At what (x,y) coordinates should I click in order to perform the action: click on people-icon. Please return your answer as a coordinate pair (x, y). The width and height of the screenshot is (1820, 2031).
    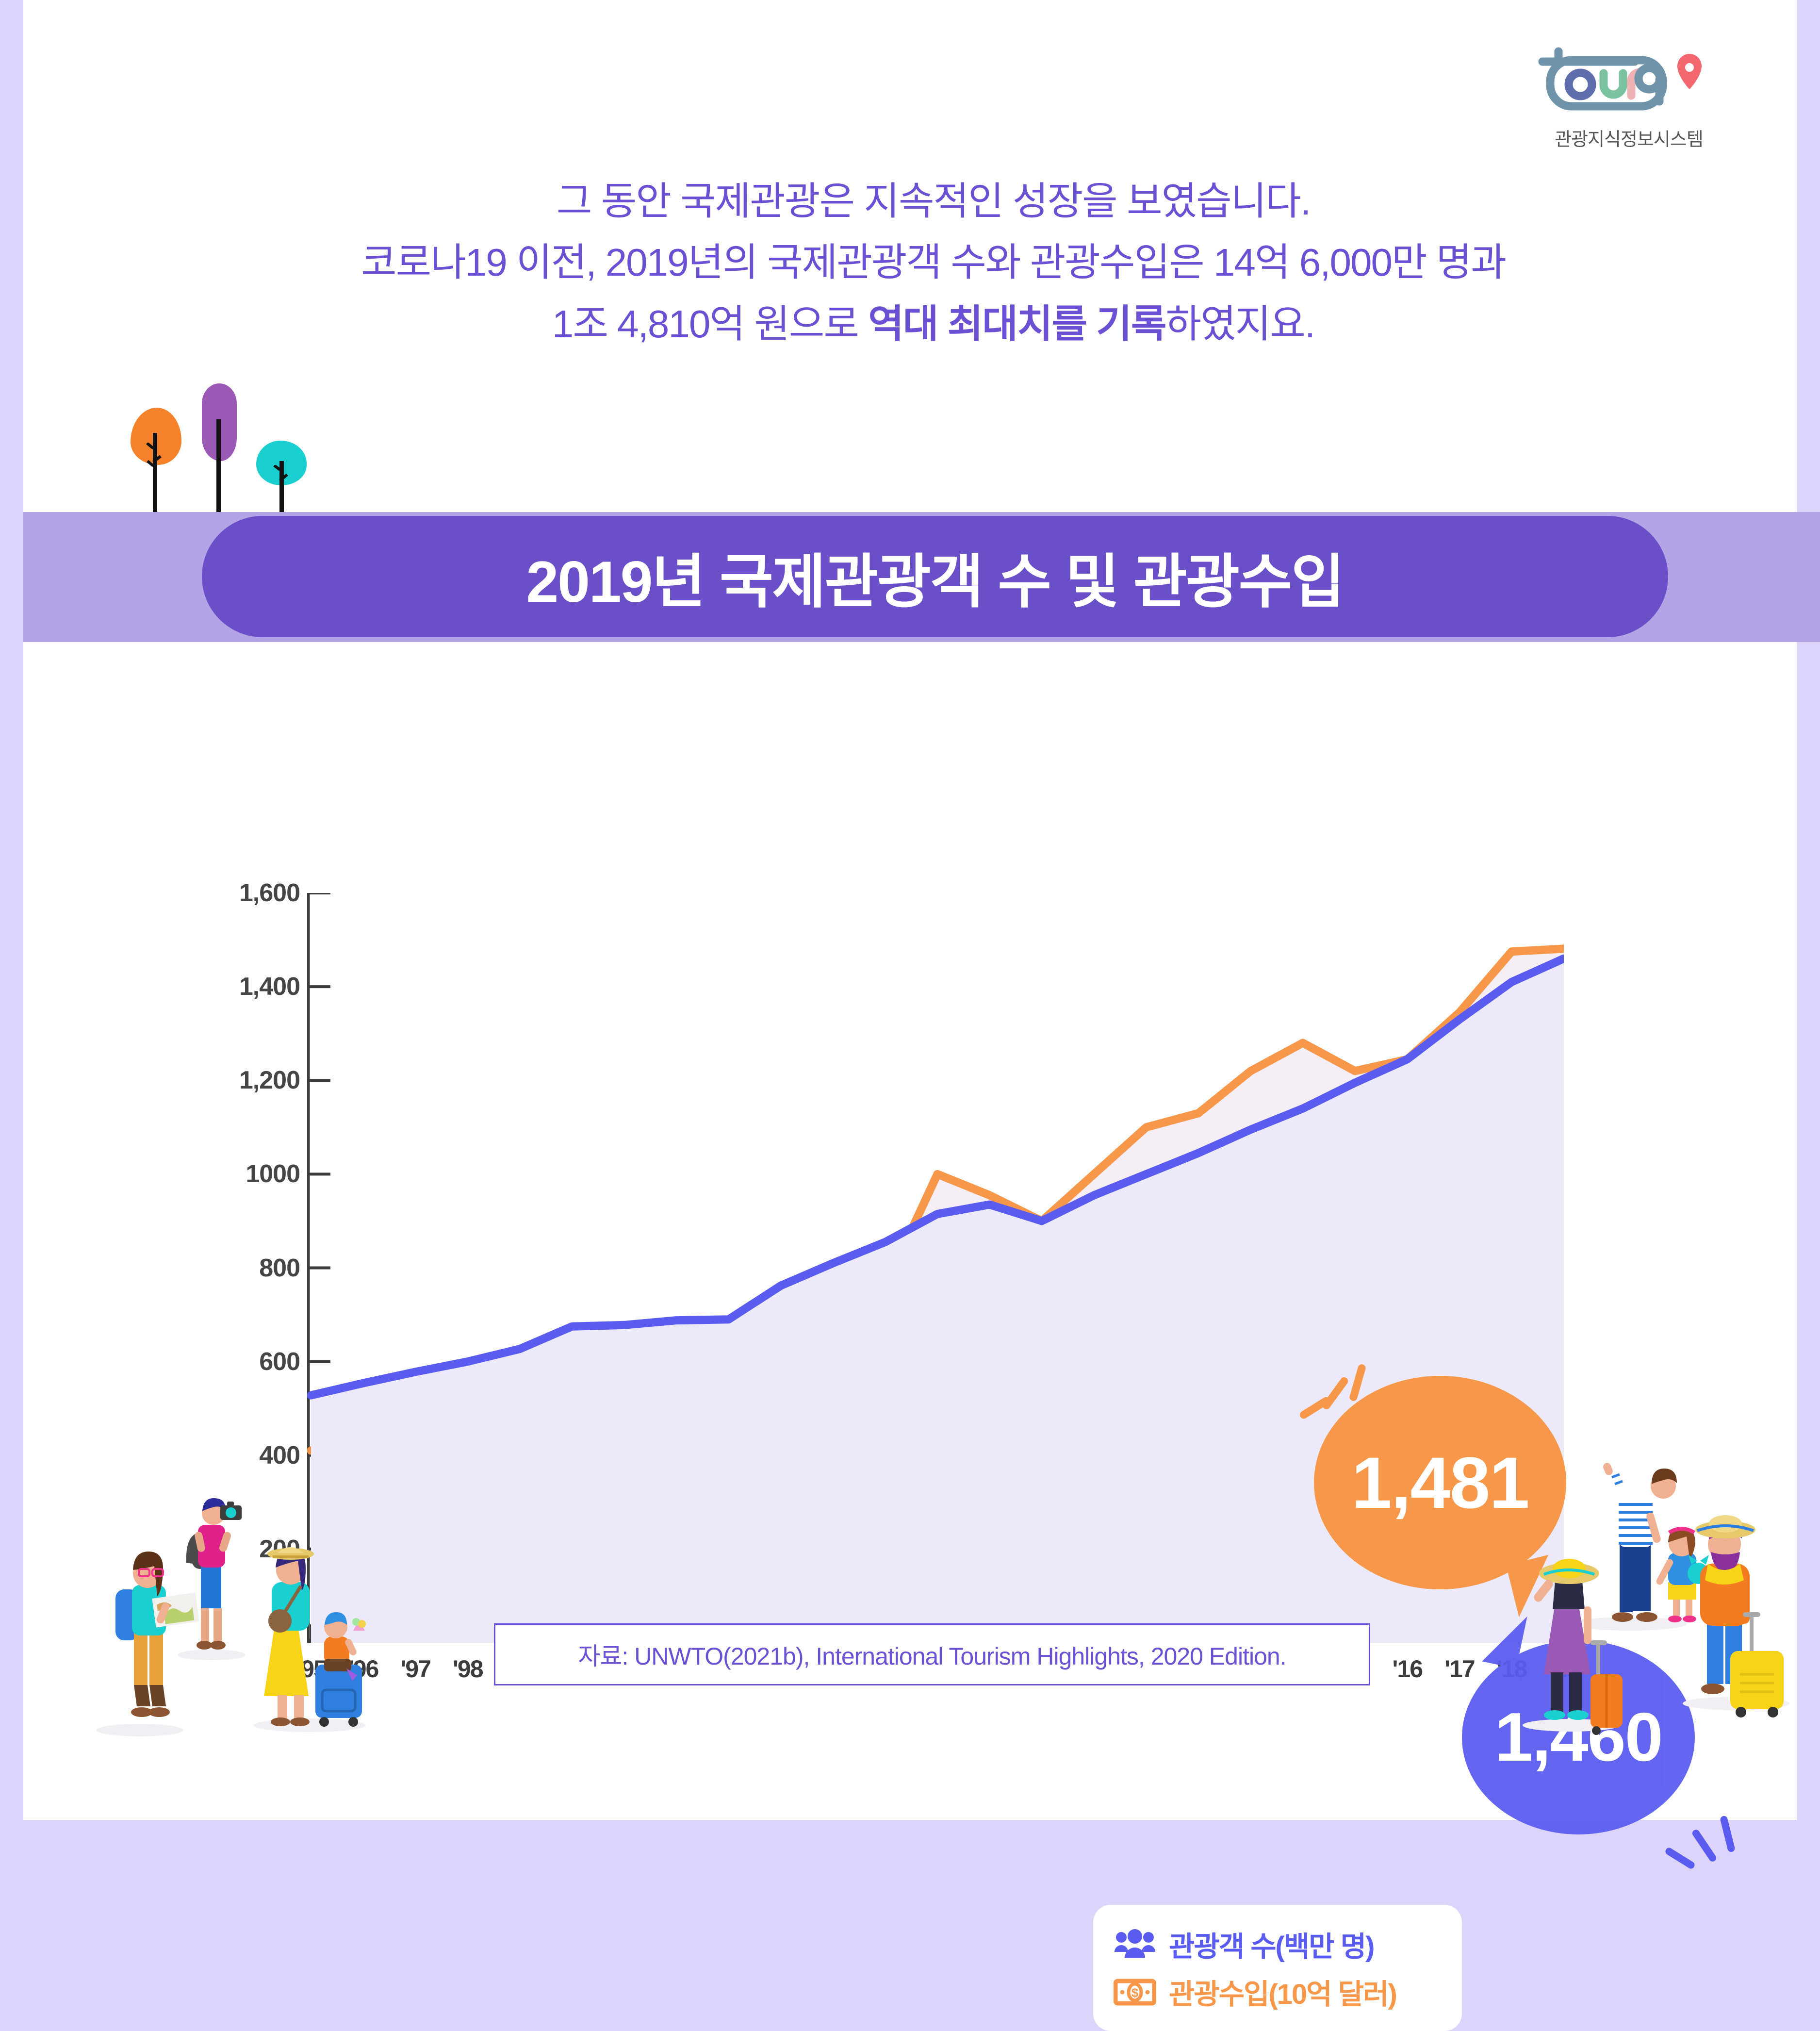
    Looking at the image, I should click on (1135, 1943).